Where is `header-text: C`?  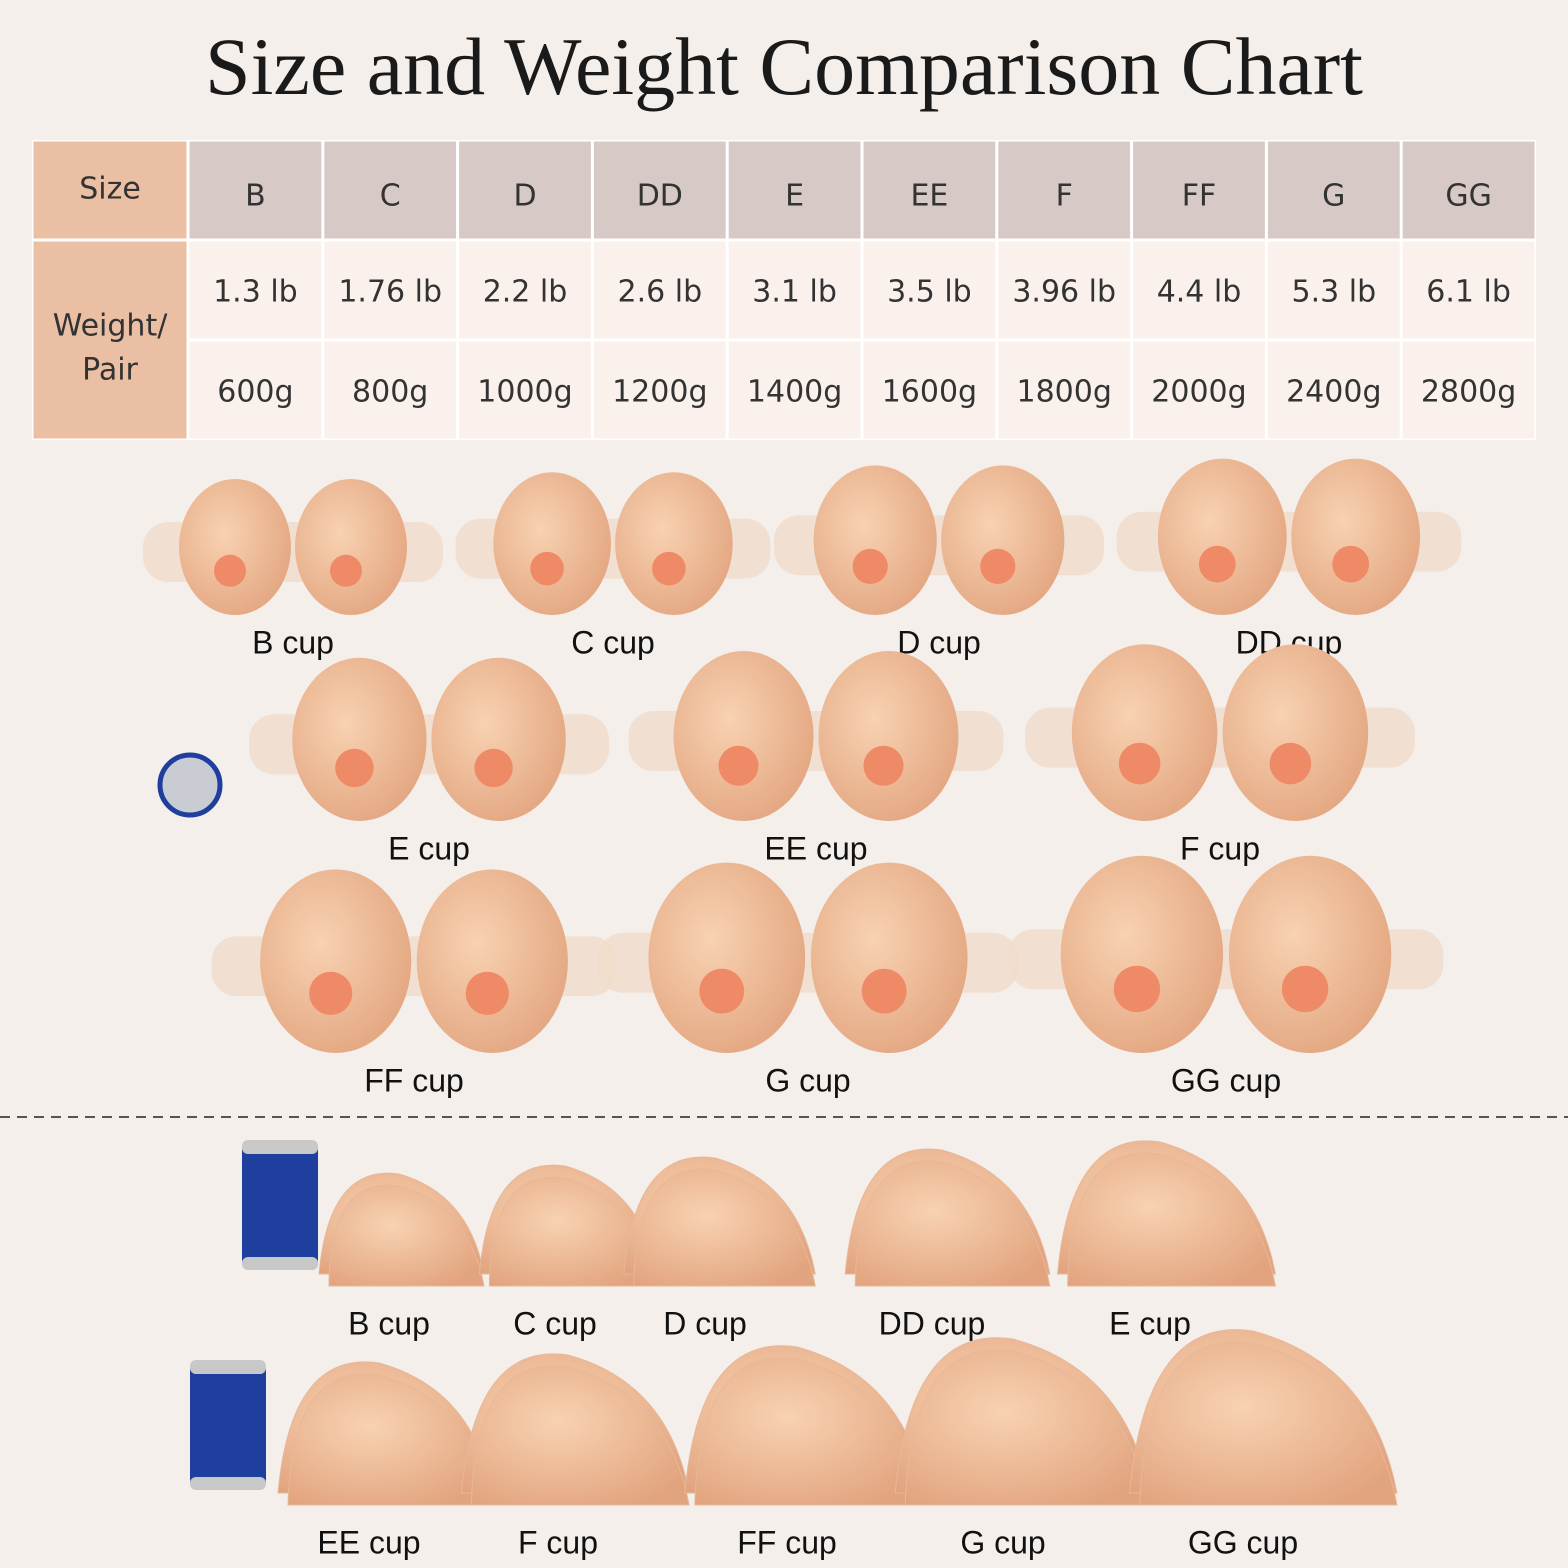
header-text: C is located at coordinates (390, 196).